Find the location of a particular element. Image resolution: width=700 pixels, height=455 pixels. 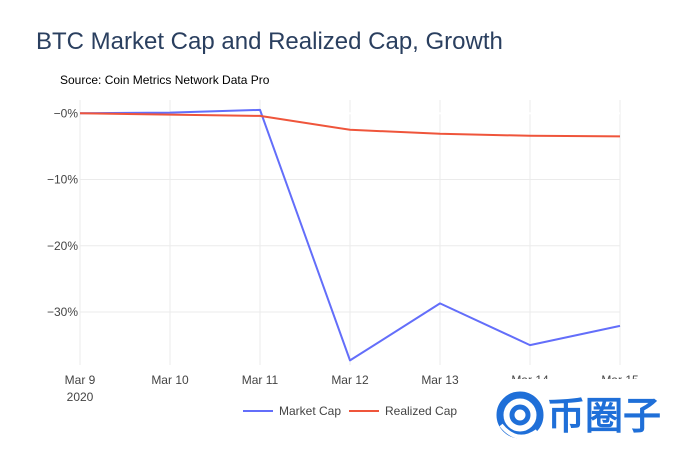

swirl-logo-icon is located at coordinates (520, 415).